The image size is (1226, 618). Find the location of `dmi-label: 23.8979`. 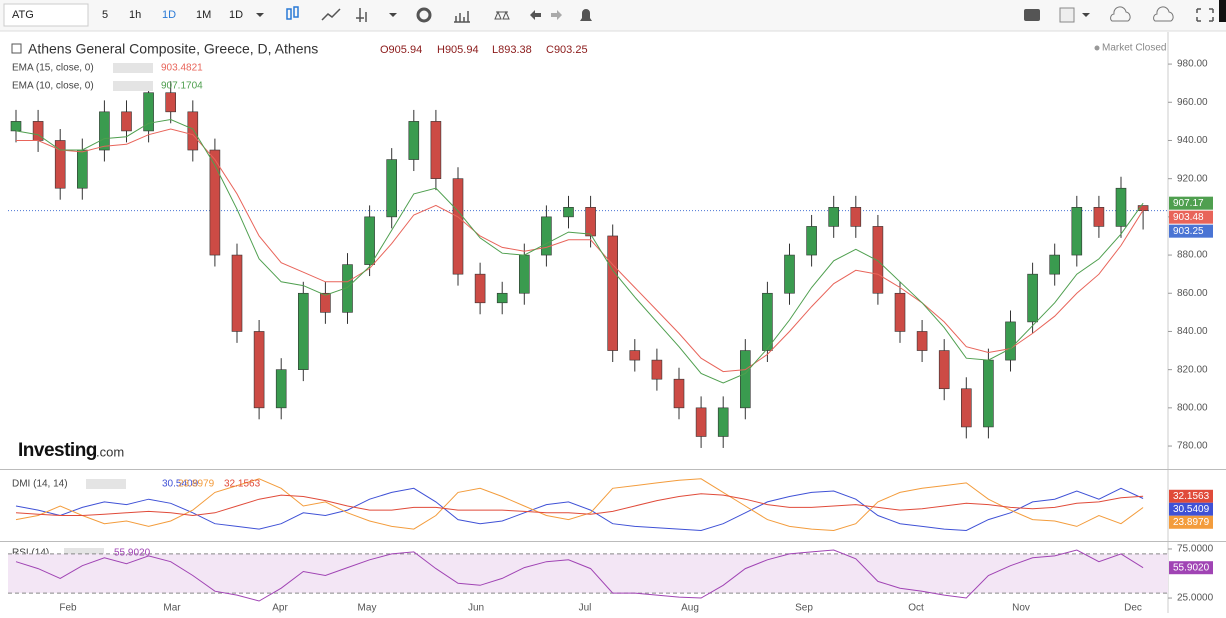

dmi-label: 23.8979 is located at coordinates (1191, 522).